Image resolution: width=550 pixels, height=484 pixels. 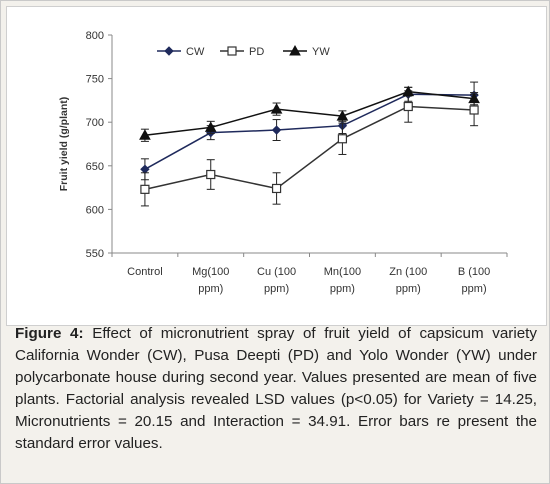 I want to click on legend-label-yw: YW, so click(x=321, y=52).